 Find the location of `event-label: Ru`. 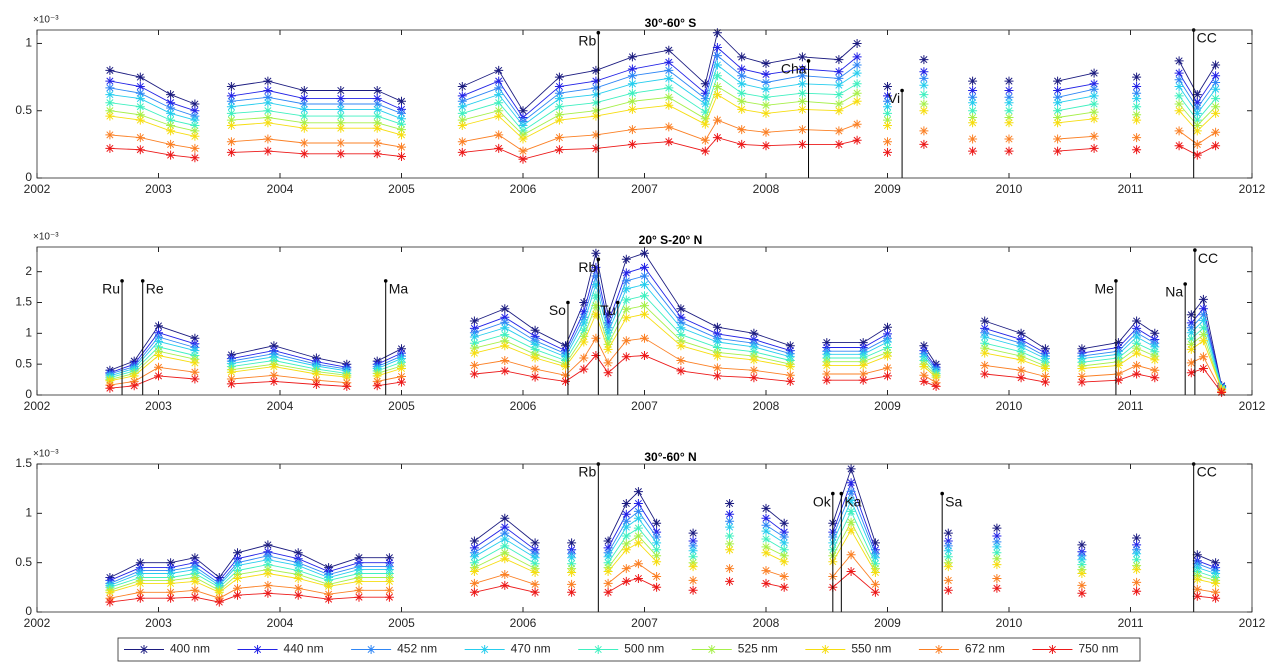

event-label: Ru is located at coordinates (111, 289).